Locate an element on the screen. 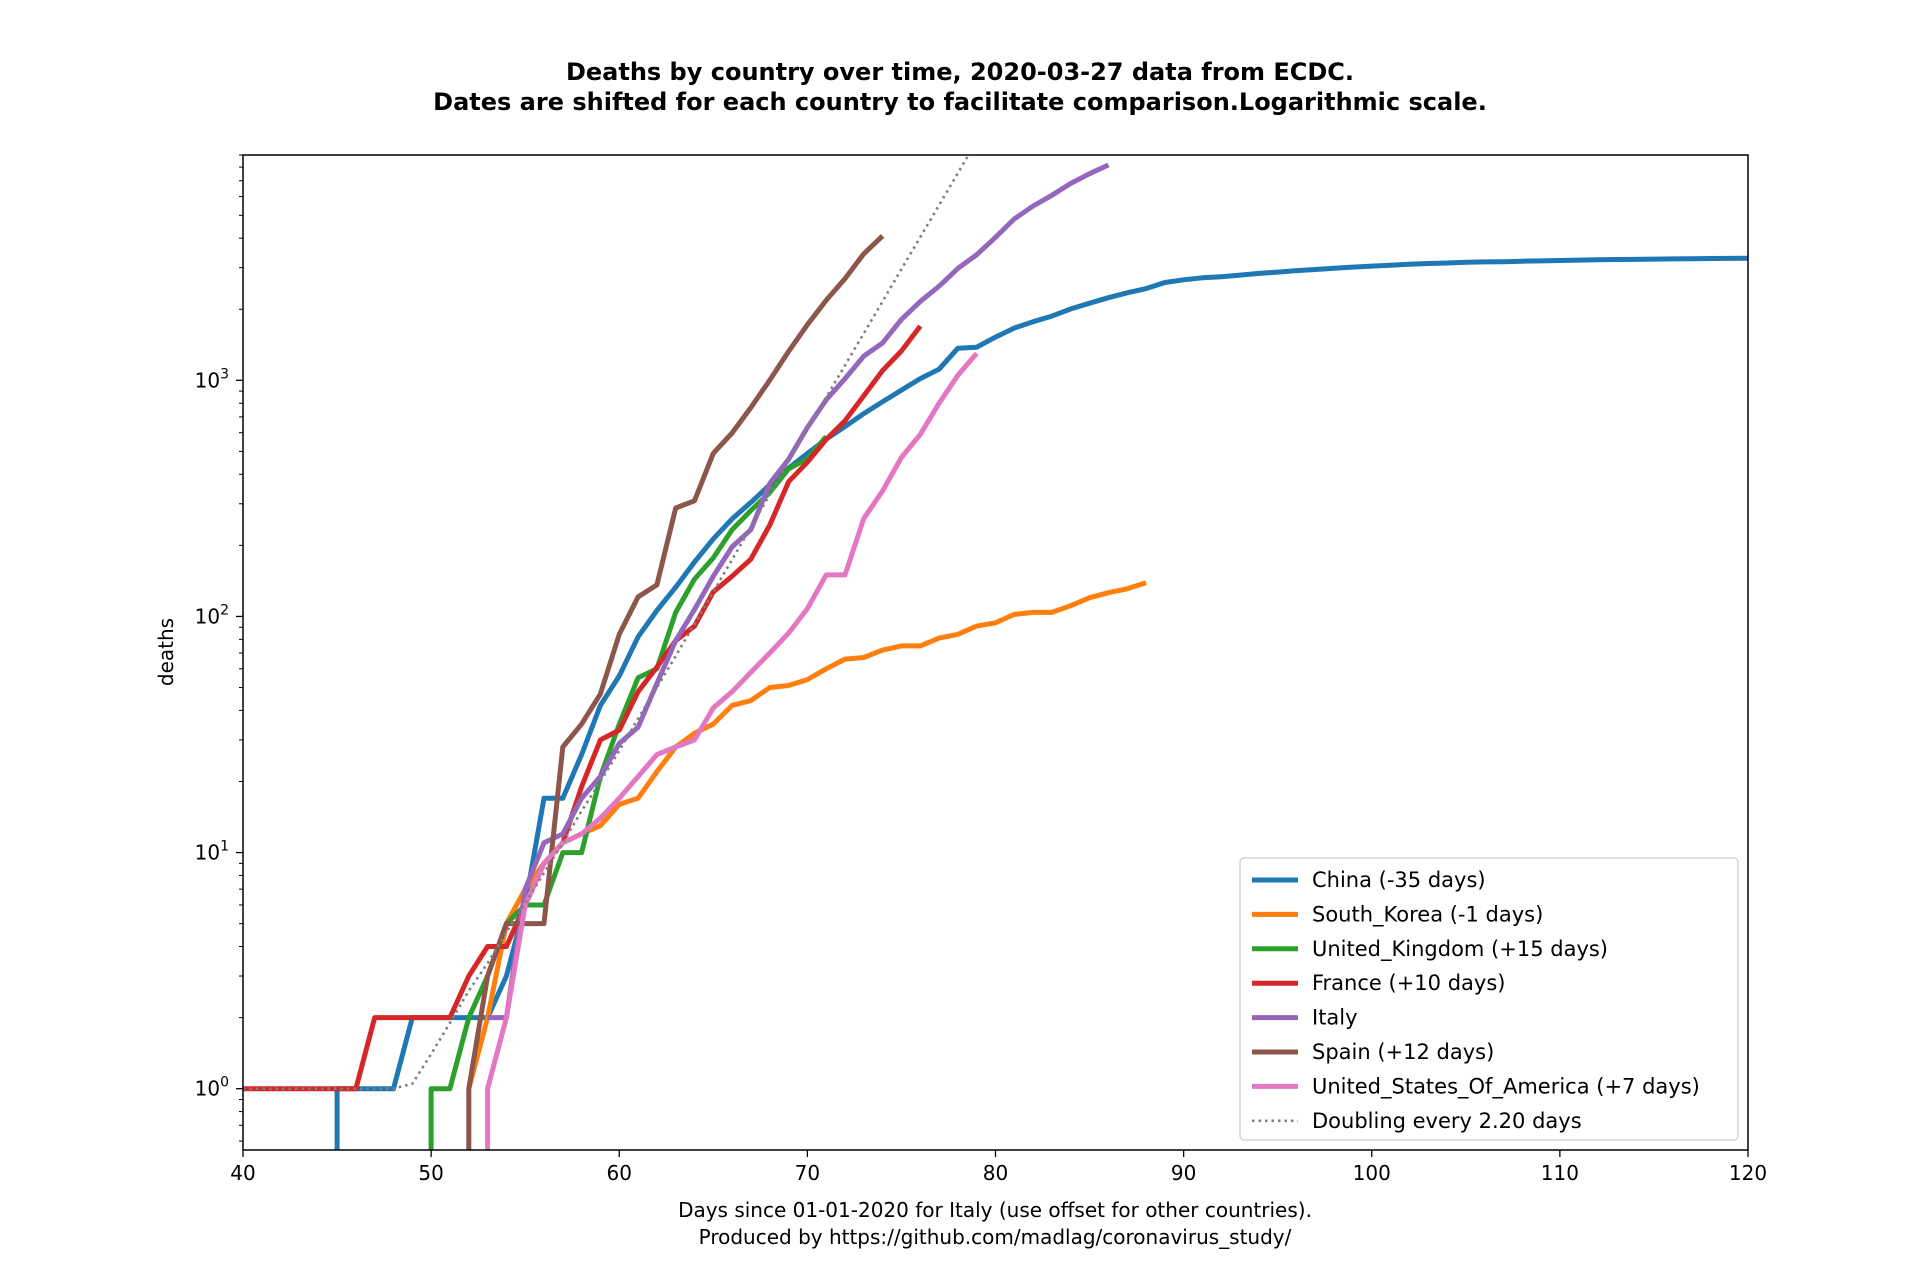 This screenshot has height=1280, width=1920. legend-label-5: Spain (+12 days) is located at coordinates (1403, 1052).